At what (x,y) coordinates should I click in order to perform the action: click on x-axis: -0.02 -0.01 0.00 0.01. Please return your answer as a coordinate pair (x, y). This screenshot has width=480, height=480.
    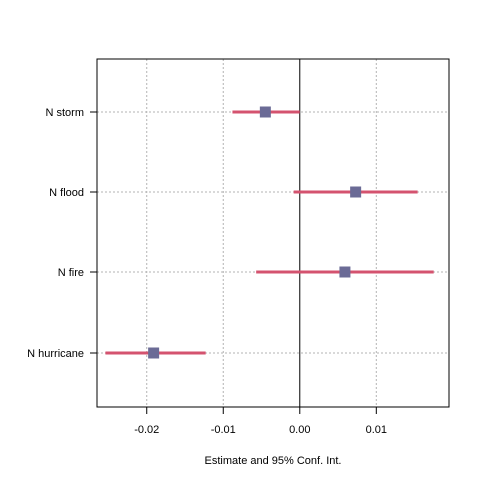
    Looking at the image, I should click on (260, 421).